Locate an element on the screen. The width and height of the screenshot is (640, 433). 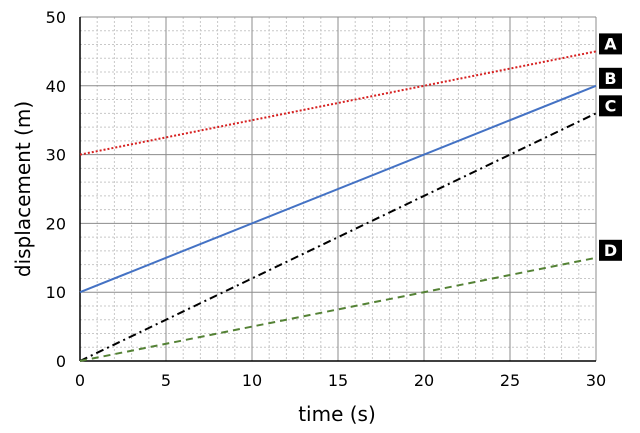
y-tick-label: 0 is located at coordinates (61, 361).